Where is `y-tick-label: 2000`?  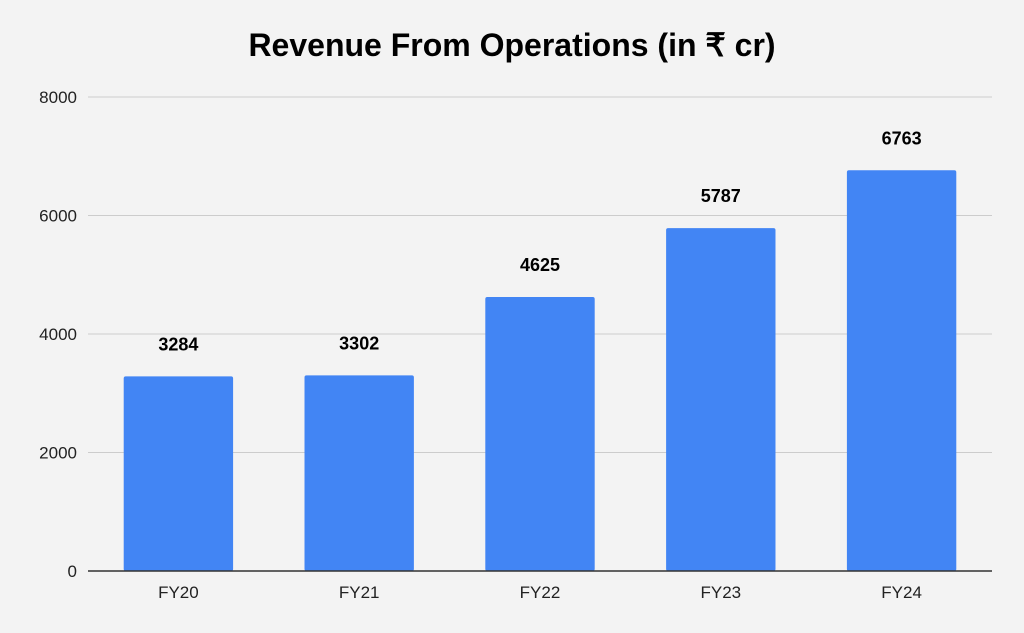
y-tick-label: 2000 is located at coordinates (58, 453).